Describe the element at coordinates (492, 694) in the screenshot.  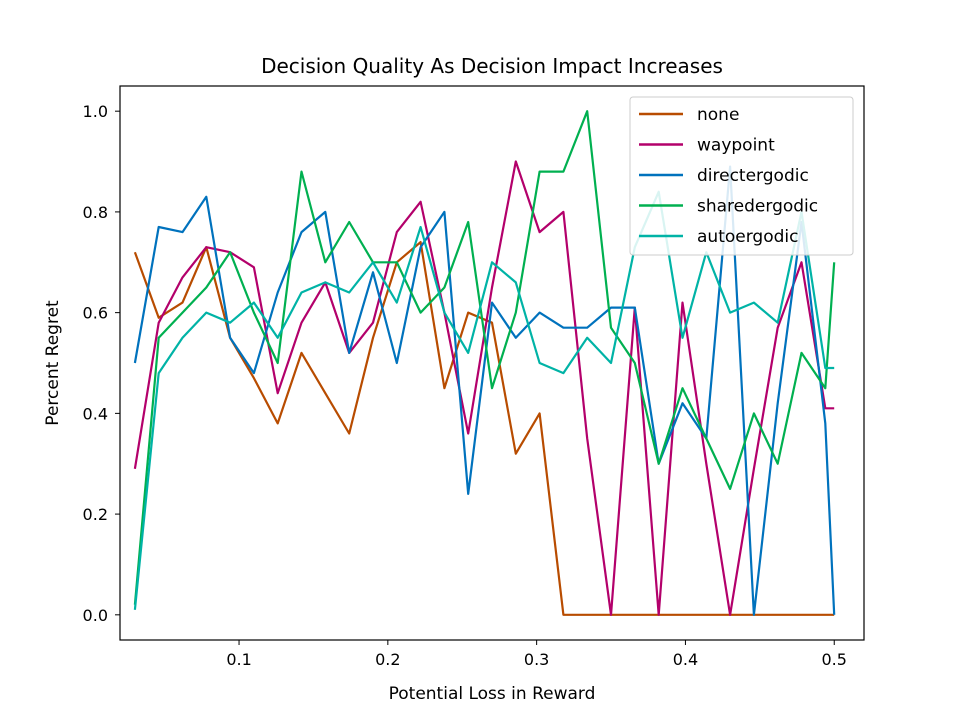
I see `x-axis-label: Potential Loss in Reward` at that location.